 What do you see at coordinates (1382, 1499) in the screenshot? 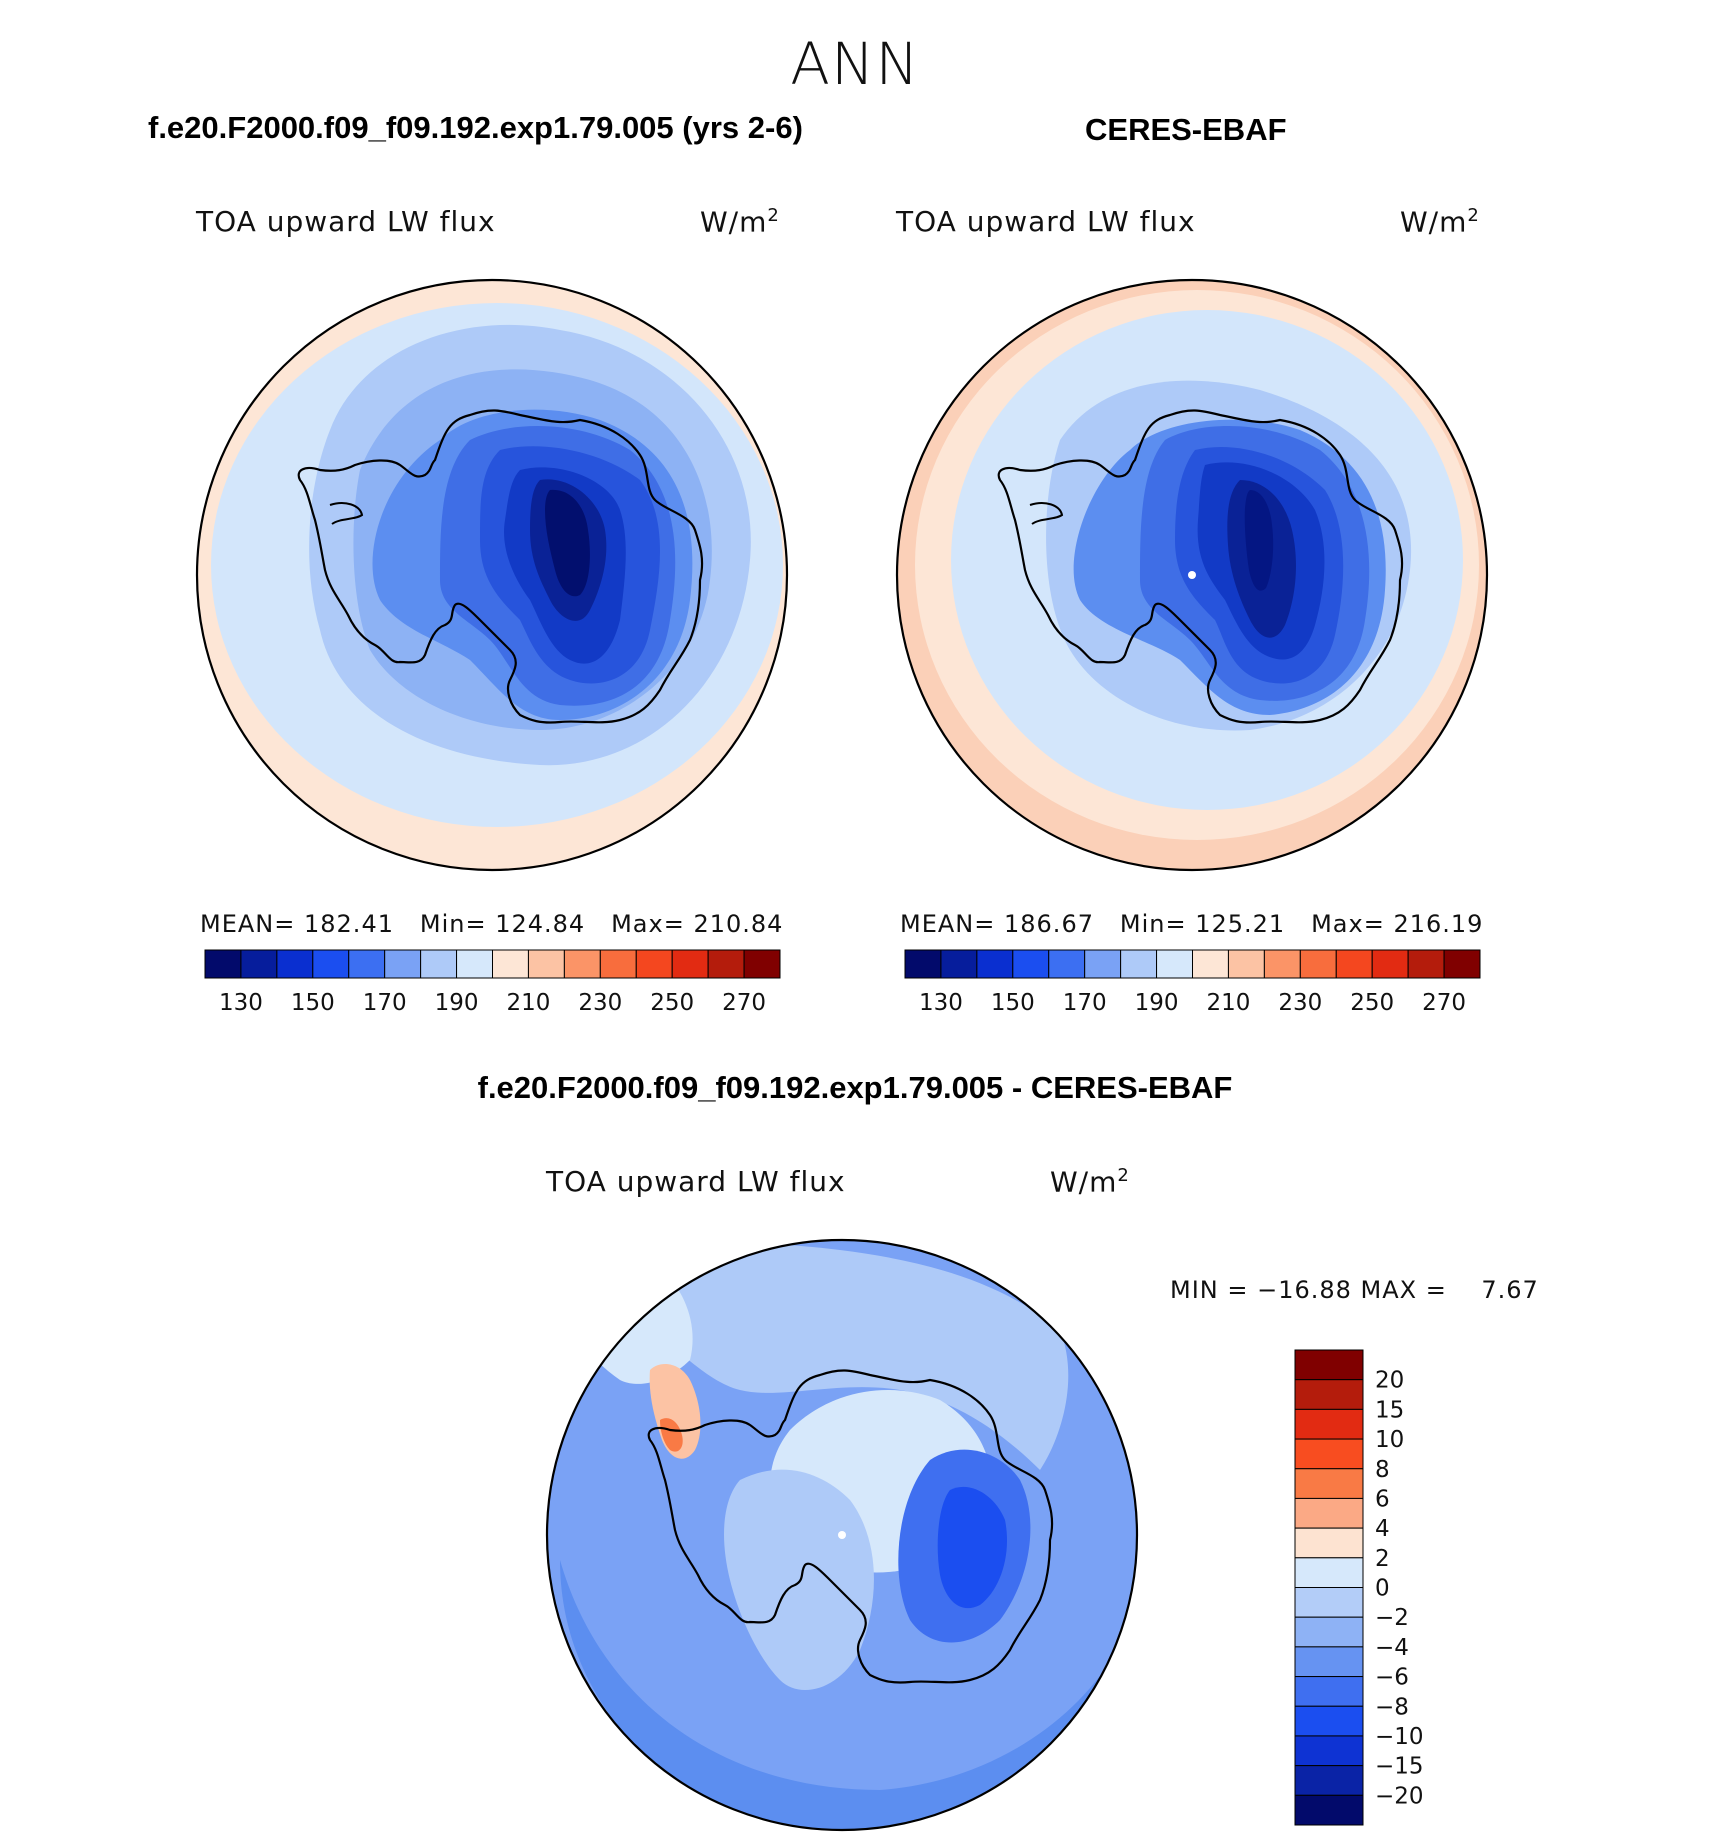
I see `colorbar-level-label: 6` at bounding box center [1382, 1499].